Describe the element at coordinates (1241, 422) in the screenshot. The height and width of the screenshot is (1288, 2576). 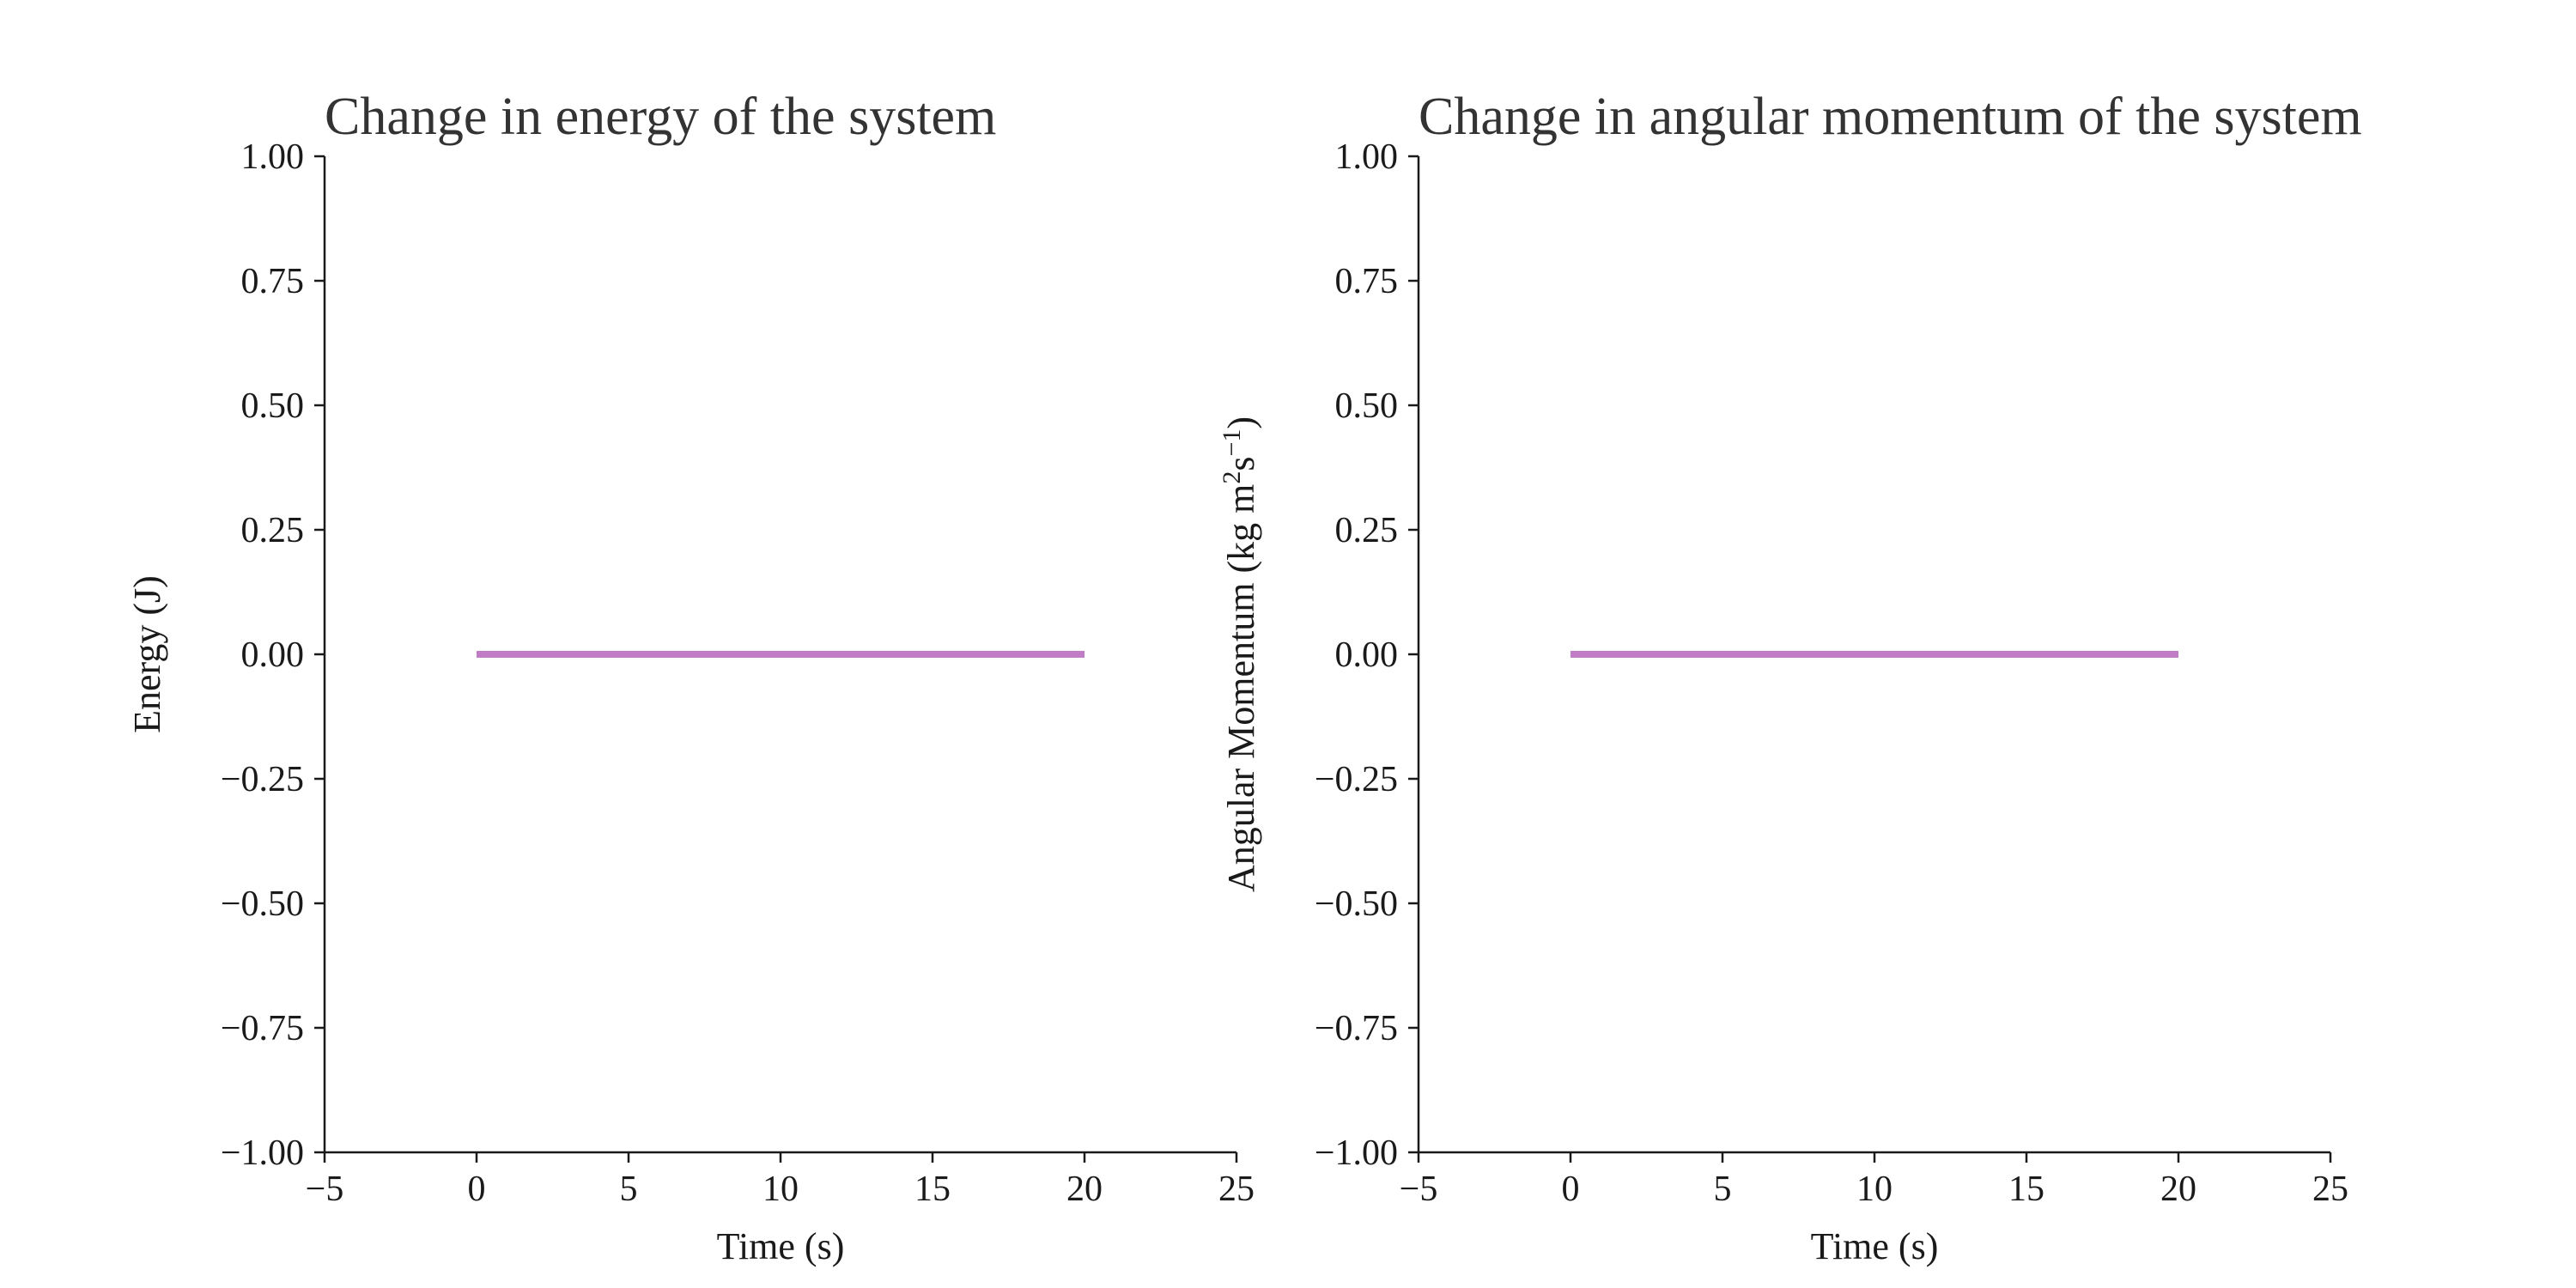
I see `y-axis-label-part: )` at that location.